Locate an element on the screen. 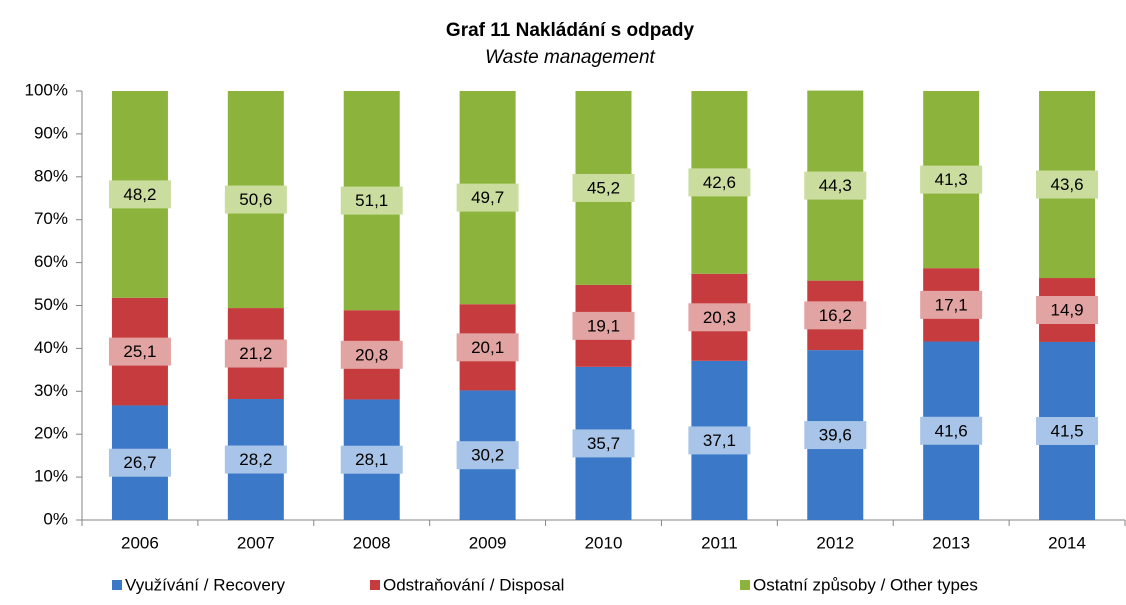 The image size is (1126, 605). x-tick-label: 2008 is located at coordinates (372, 542).